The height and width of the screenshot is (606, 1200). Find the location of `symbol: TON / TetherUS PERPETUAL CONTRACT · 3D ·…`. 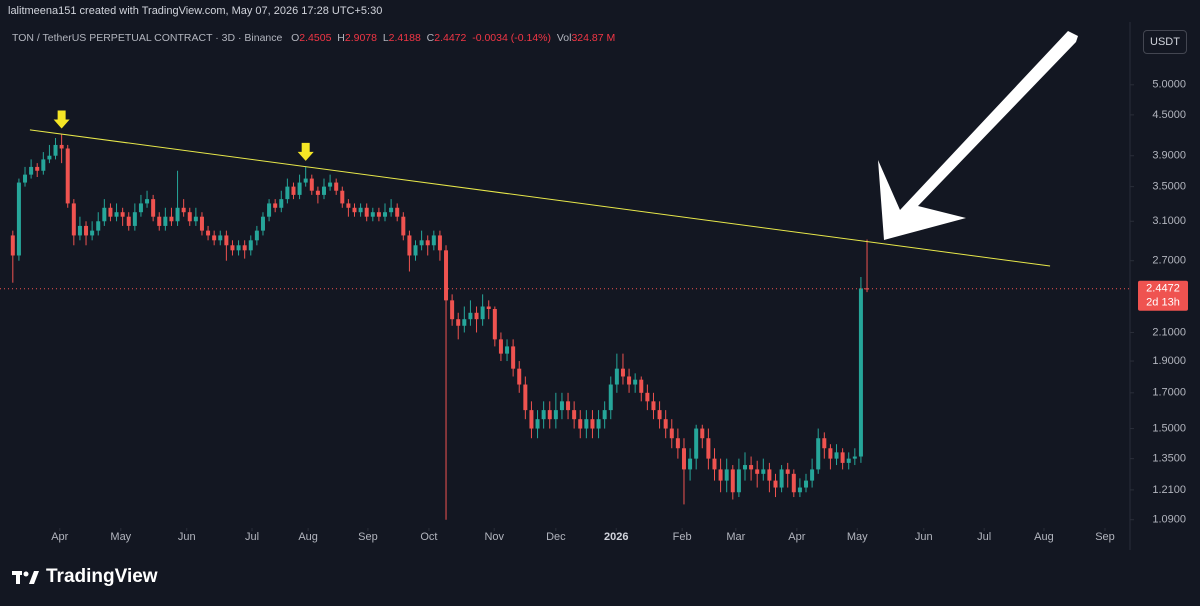

symbol: TON / TetherUS PERPETUAL CONTRACT · 3D ·… is located at coordinates (147, 38).